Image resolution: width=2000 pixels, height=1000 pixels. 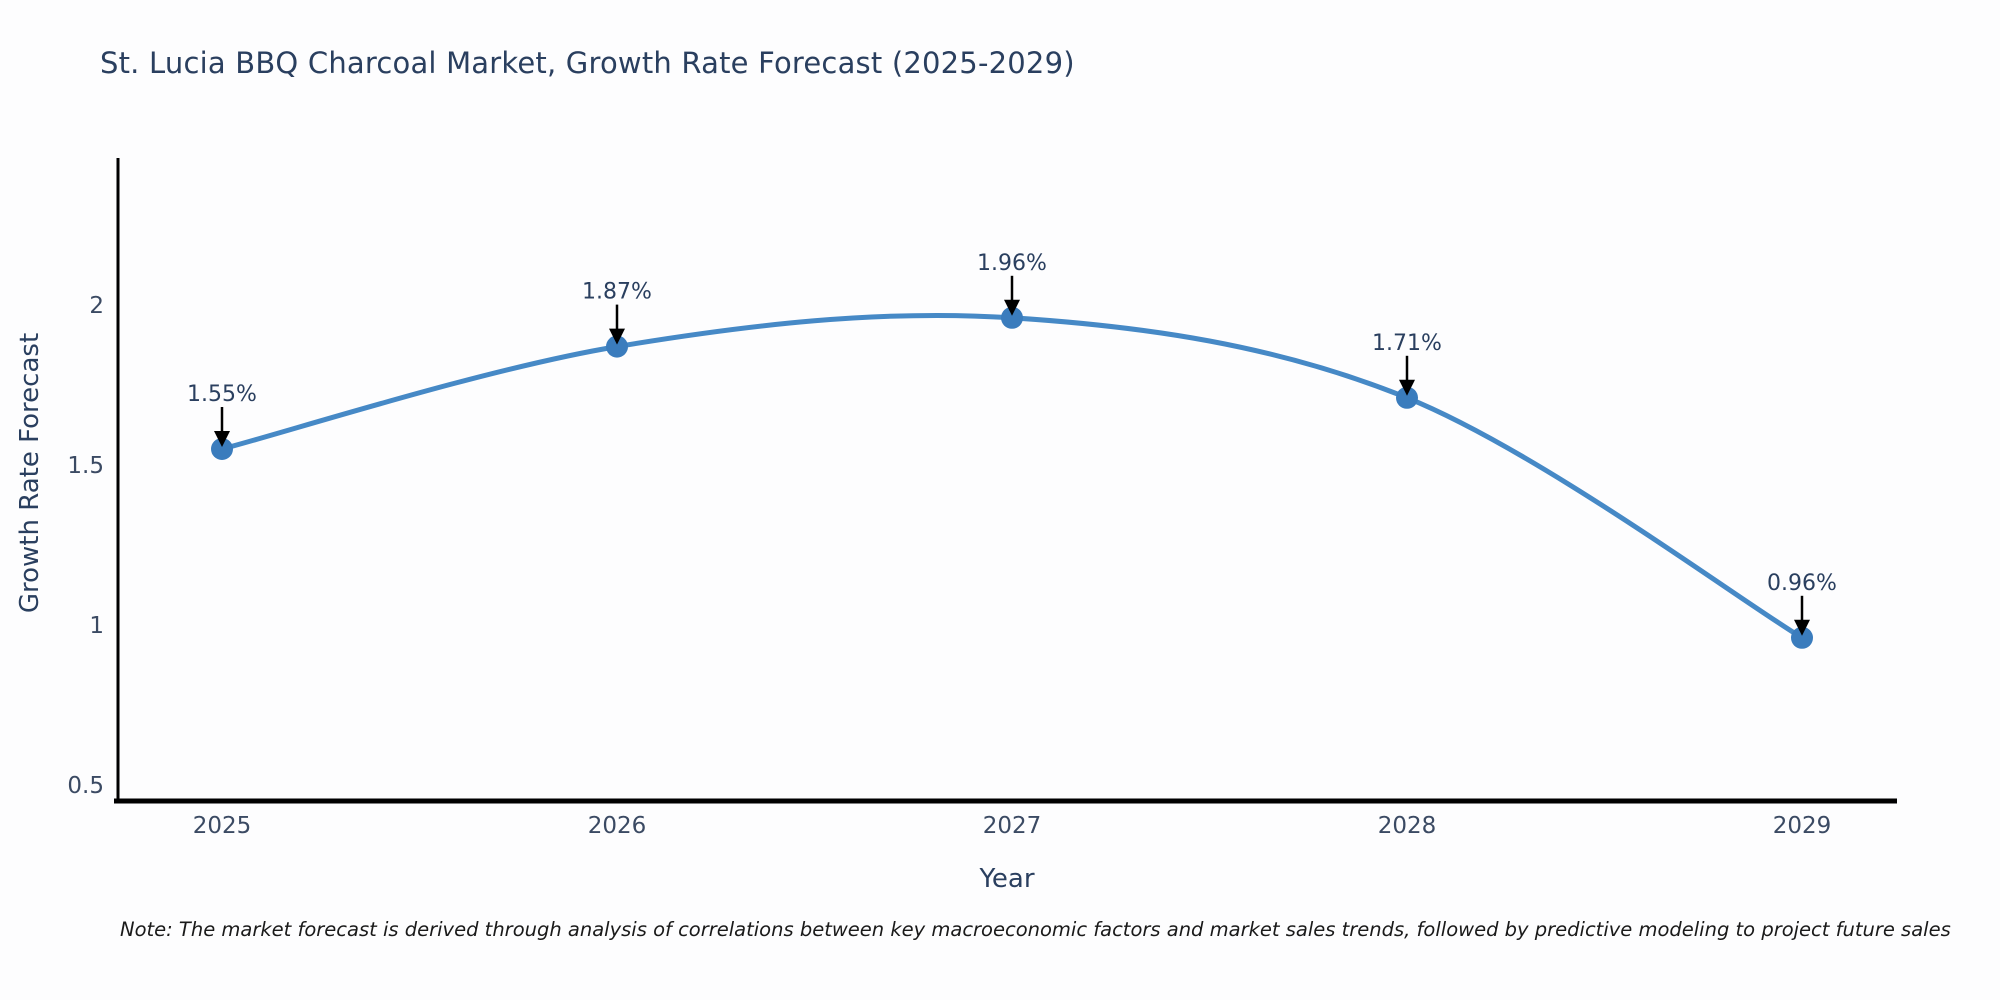 What do you see at coordinates (1012, 263) in the screenshot?
I see `annotation-label: 1.96%` at bounding box center [1012, 263].